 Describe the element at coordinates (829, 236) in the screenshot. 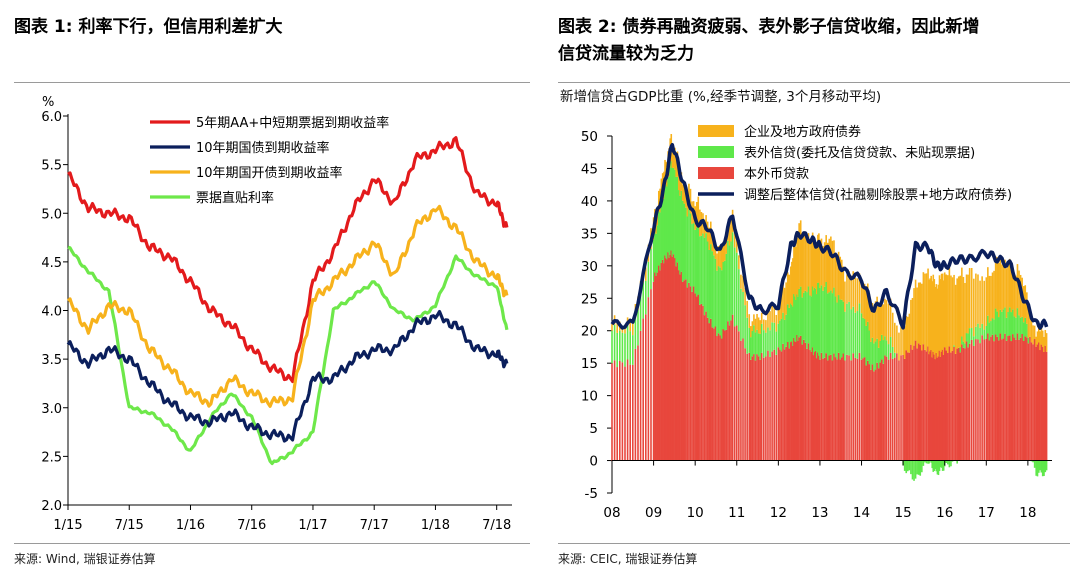

I see `series-line-total-credit` at that location.